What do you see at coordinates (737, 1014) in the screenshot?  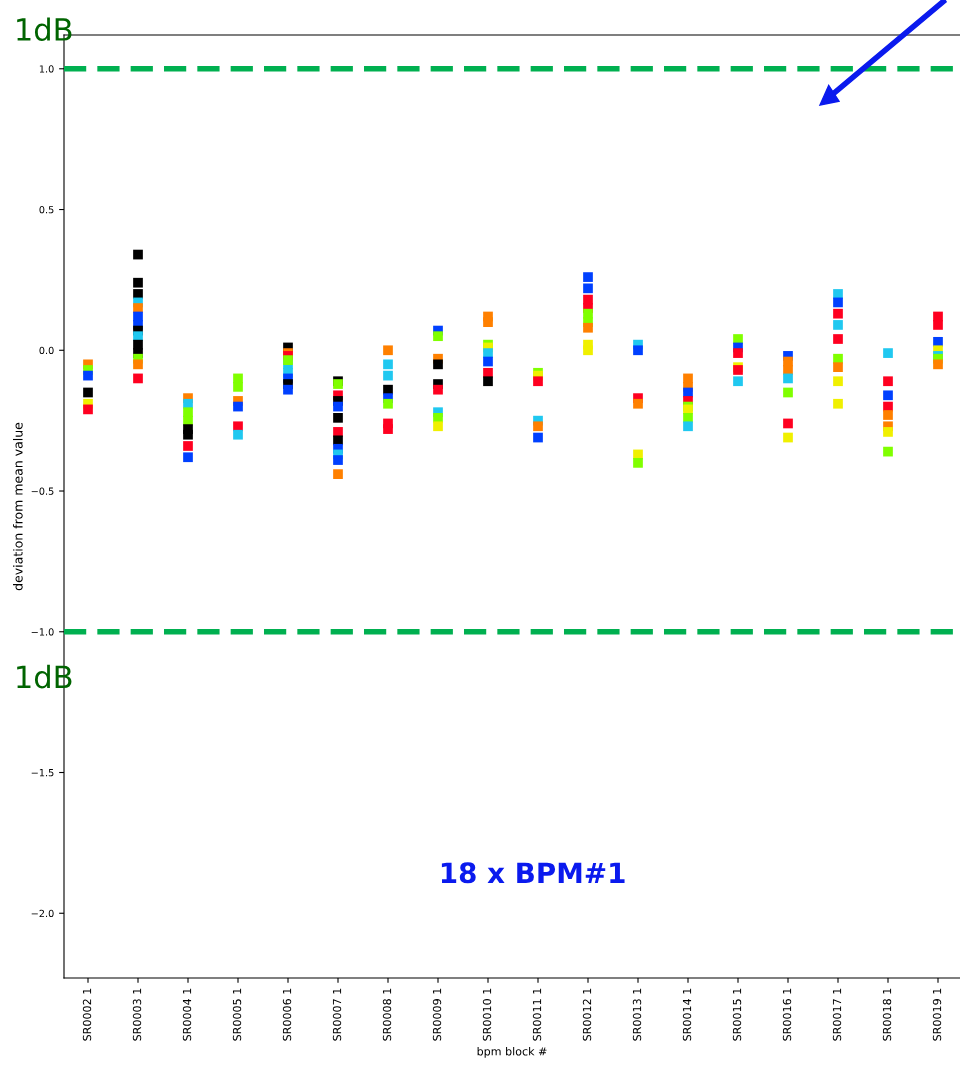 I see `x-tick-label: SR0015 1` at bounding box center [737, 1014].